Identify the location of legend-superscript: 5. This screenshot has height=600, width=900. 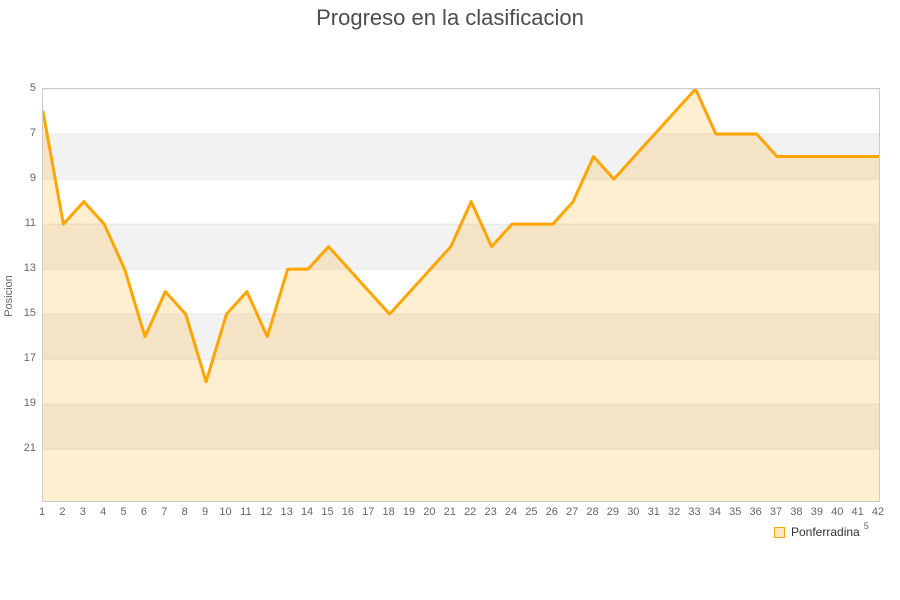
(866, 526).